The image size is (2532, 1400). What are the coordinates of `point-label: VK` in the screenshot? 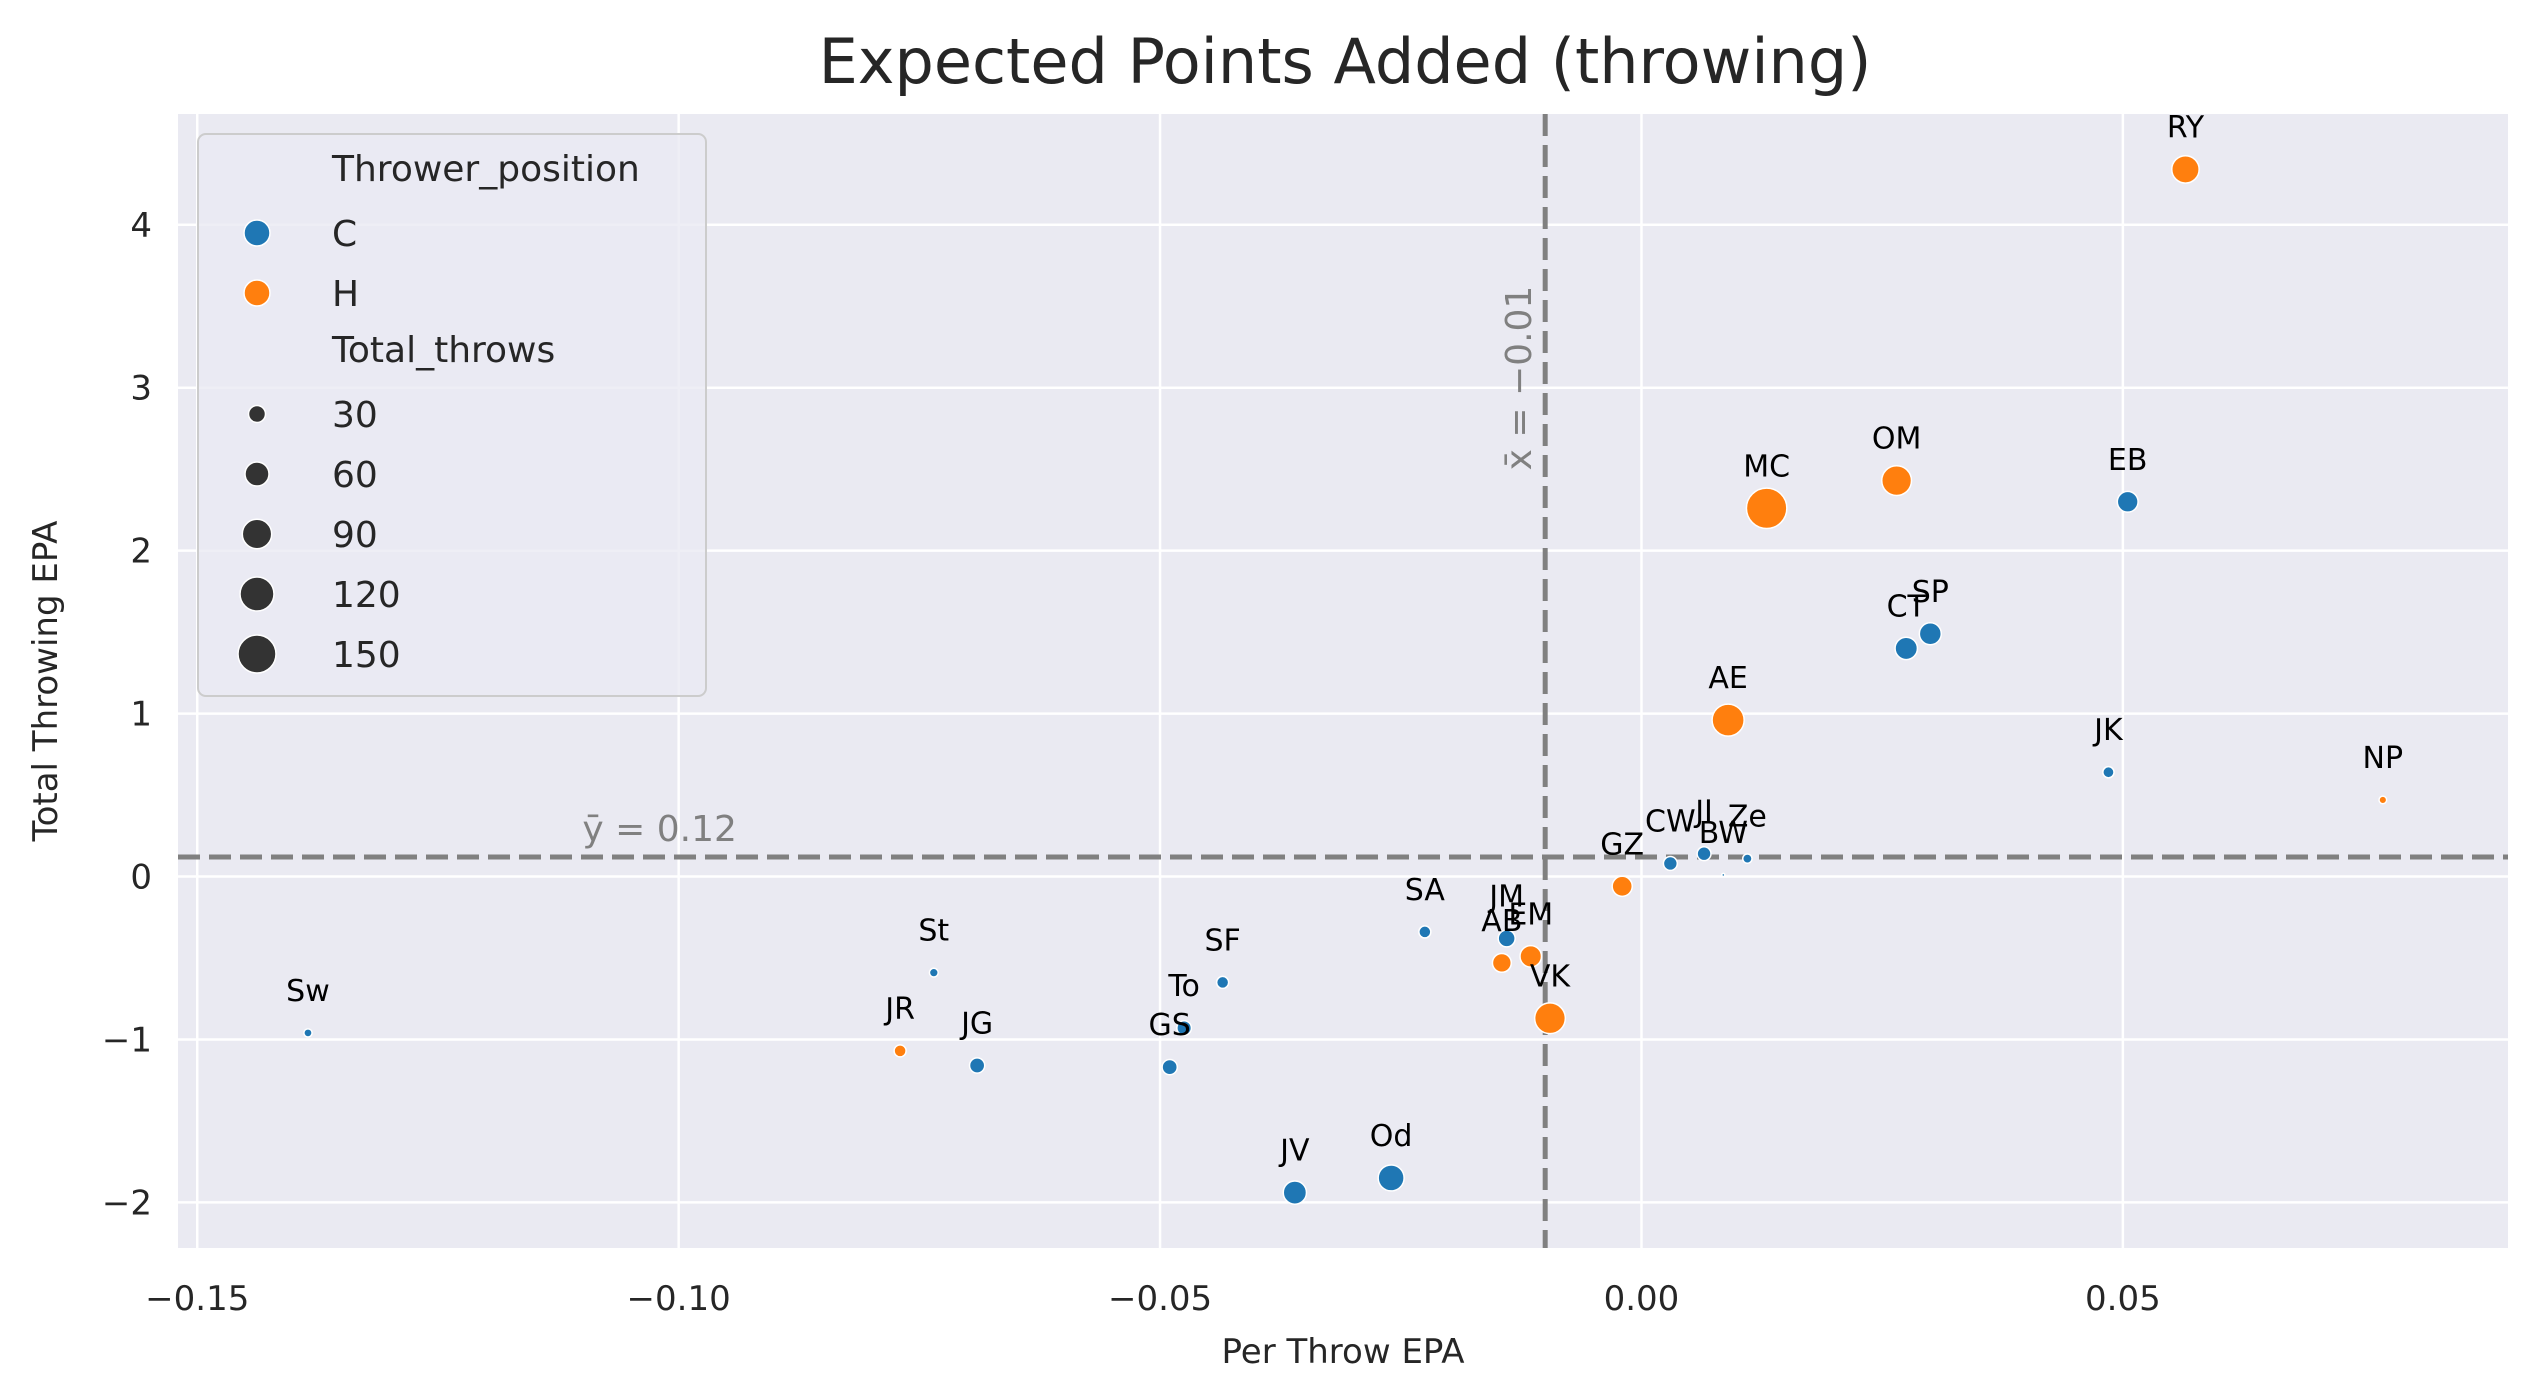 It's located at (1551, 976).